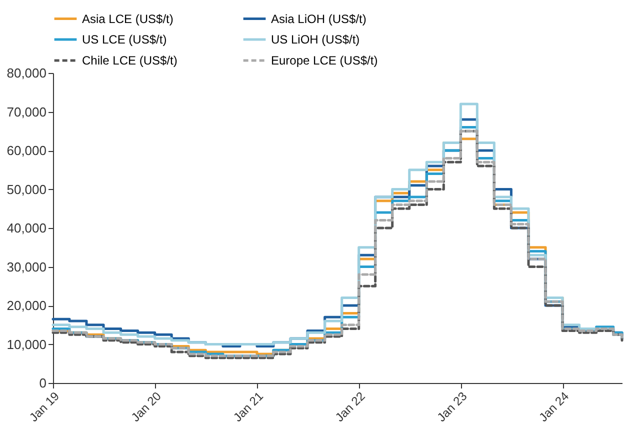  What do you see at coordinates (26, 344) in the screenshot?
I see `y-tick-label: 10,000` at bounding box center [26, 344].